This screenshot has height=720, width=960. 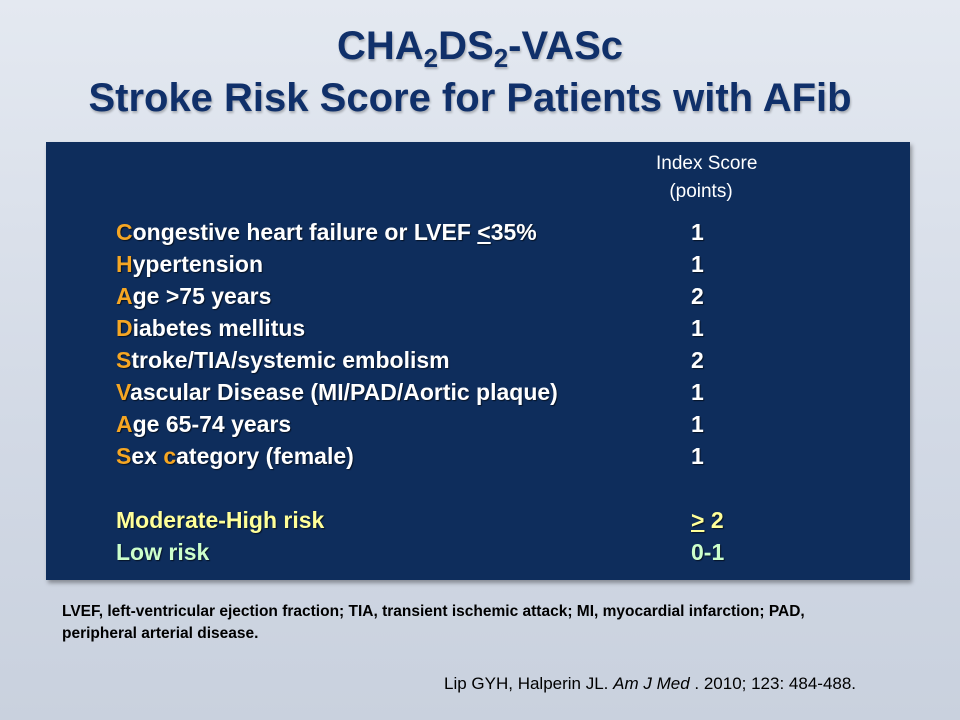 What do you see at coordinates (410, 360) in the screenshot?
I see `row-stroke: Stroke/TIA/systemic embolism 2` at bounding box center [410, 360].